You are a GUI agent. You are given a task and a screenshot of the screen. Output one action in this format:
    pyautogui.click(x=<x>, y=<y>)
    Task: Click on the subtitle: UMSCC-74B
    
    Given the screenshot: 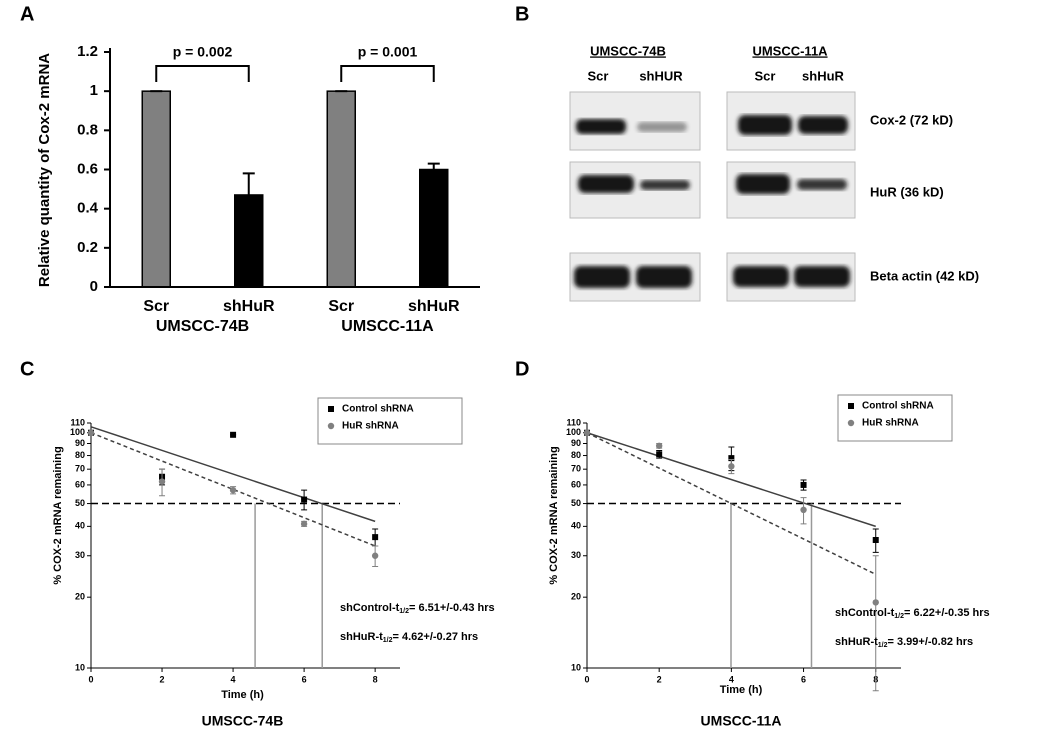 What is the action you would take?
    pyautogui.click(x=243, y=721)
    